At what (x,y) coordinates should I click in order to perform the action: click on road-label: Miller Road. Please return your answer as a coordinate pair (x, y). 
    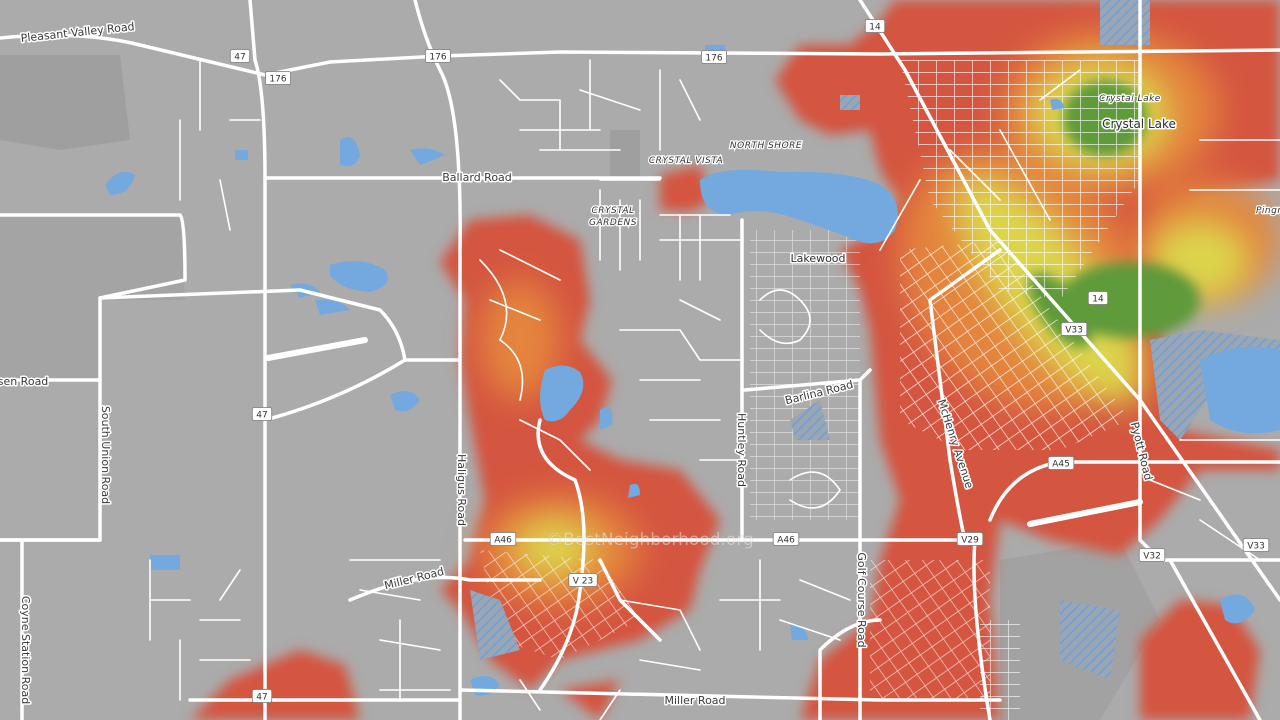
    Looking at the image, I should click on (694, 700).